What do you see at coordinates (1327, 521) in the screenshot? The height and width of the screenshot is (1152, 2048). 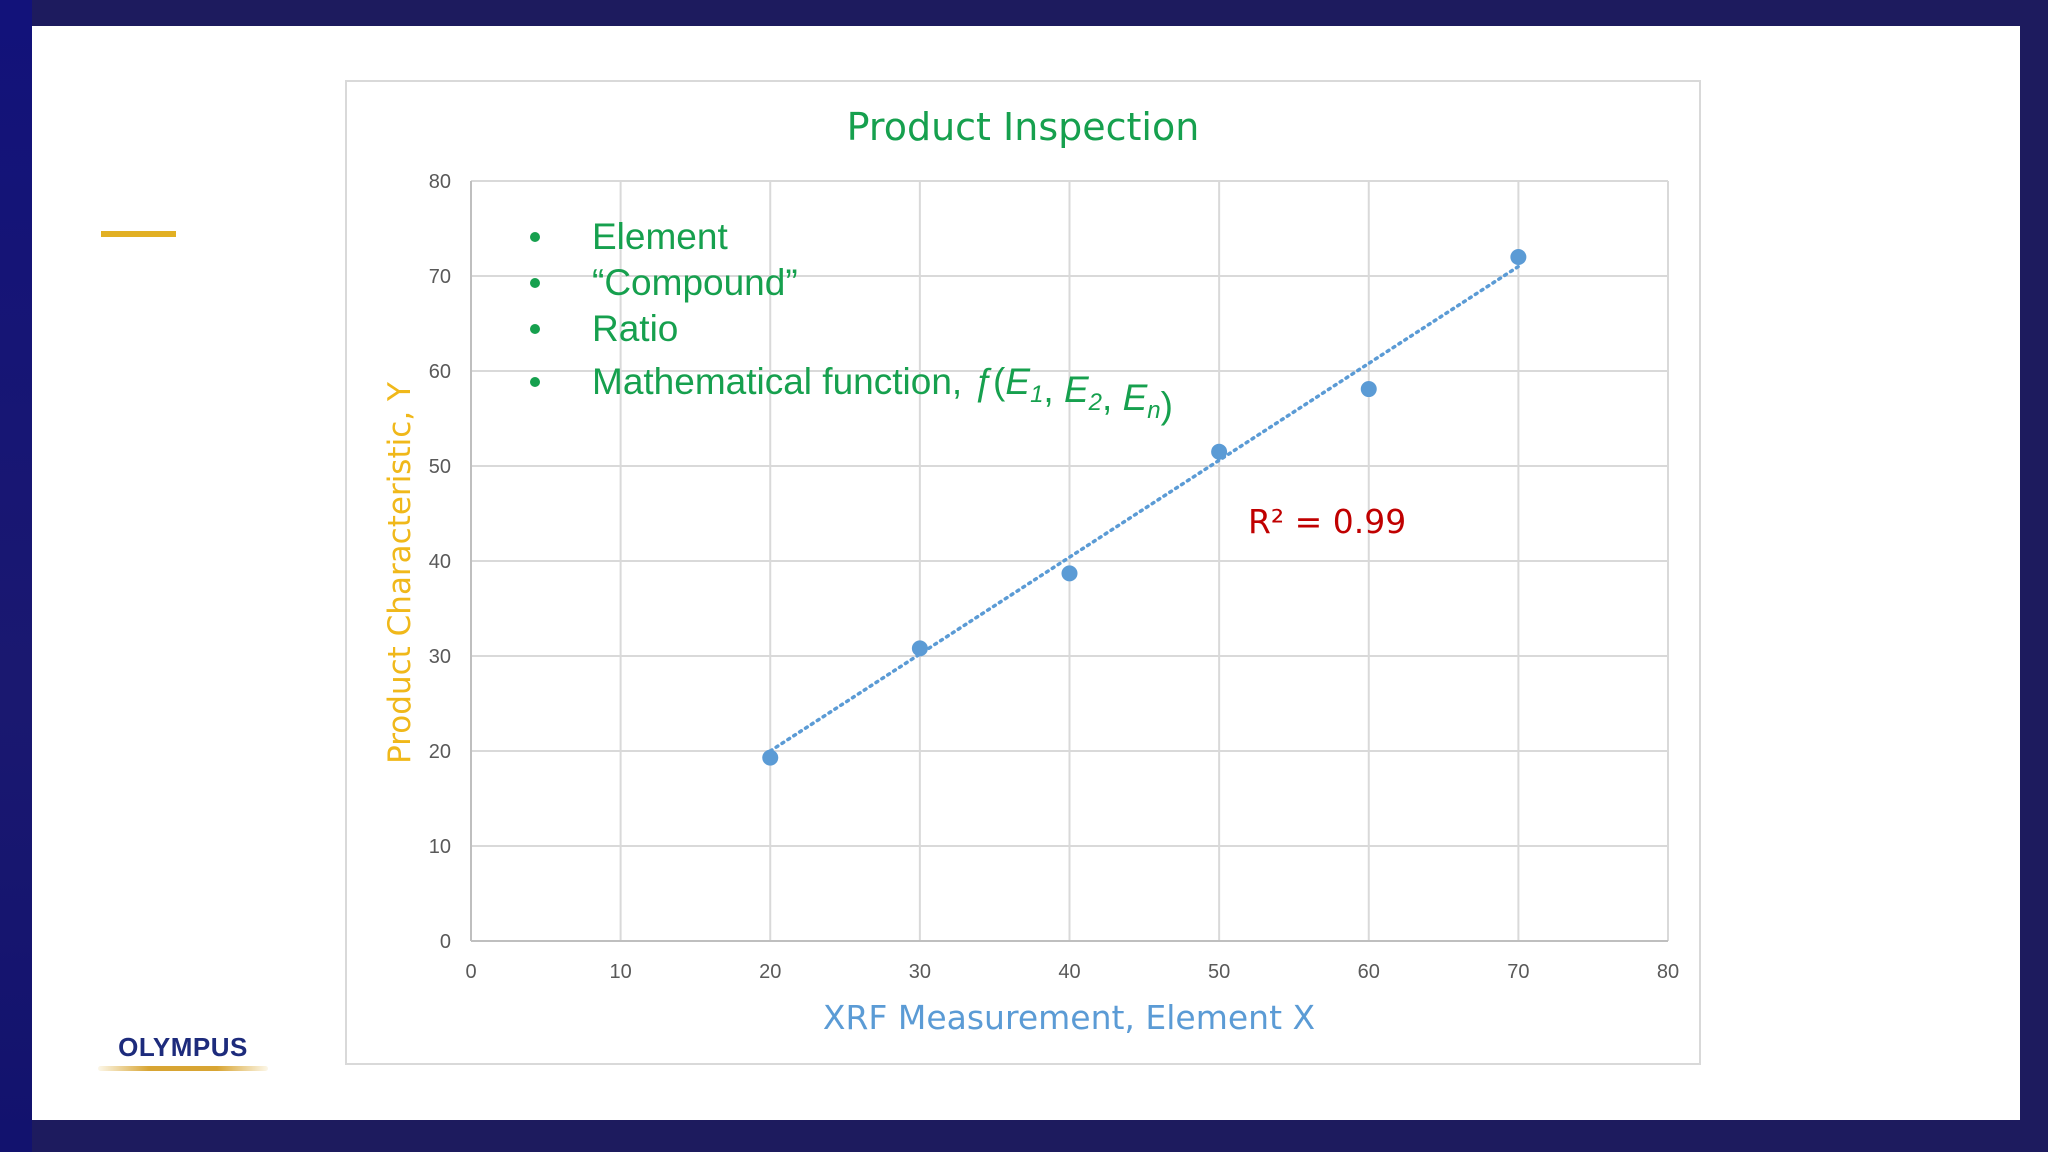 I see `r-squared-annotation: R² = 0.99` at bounding box center [1327, 521].